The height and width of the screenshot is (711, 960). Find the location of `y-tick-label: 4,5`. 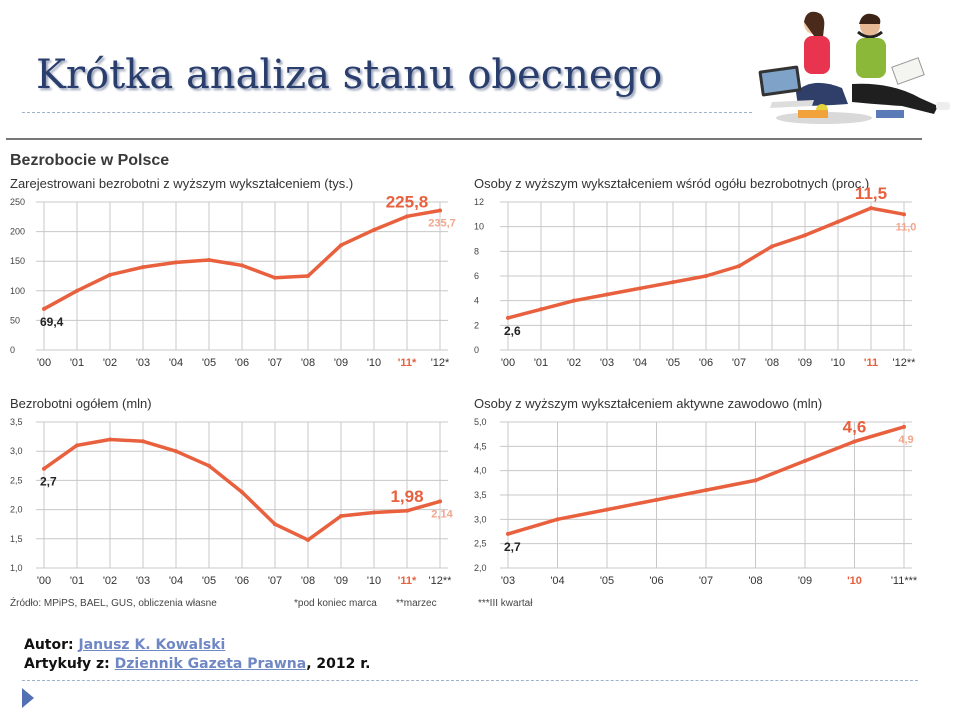

y-tick-label: 4,5 is located at coordinates (480, 446).